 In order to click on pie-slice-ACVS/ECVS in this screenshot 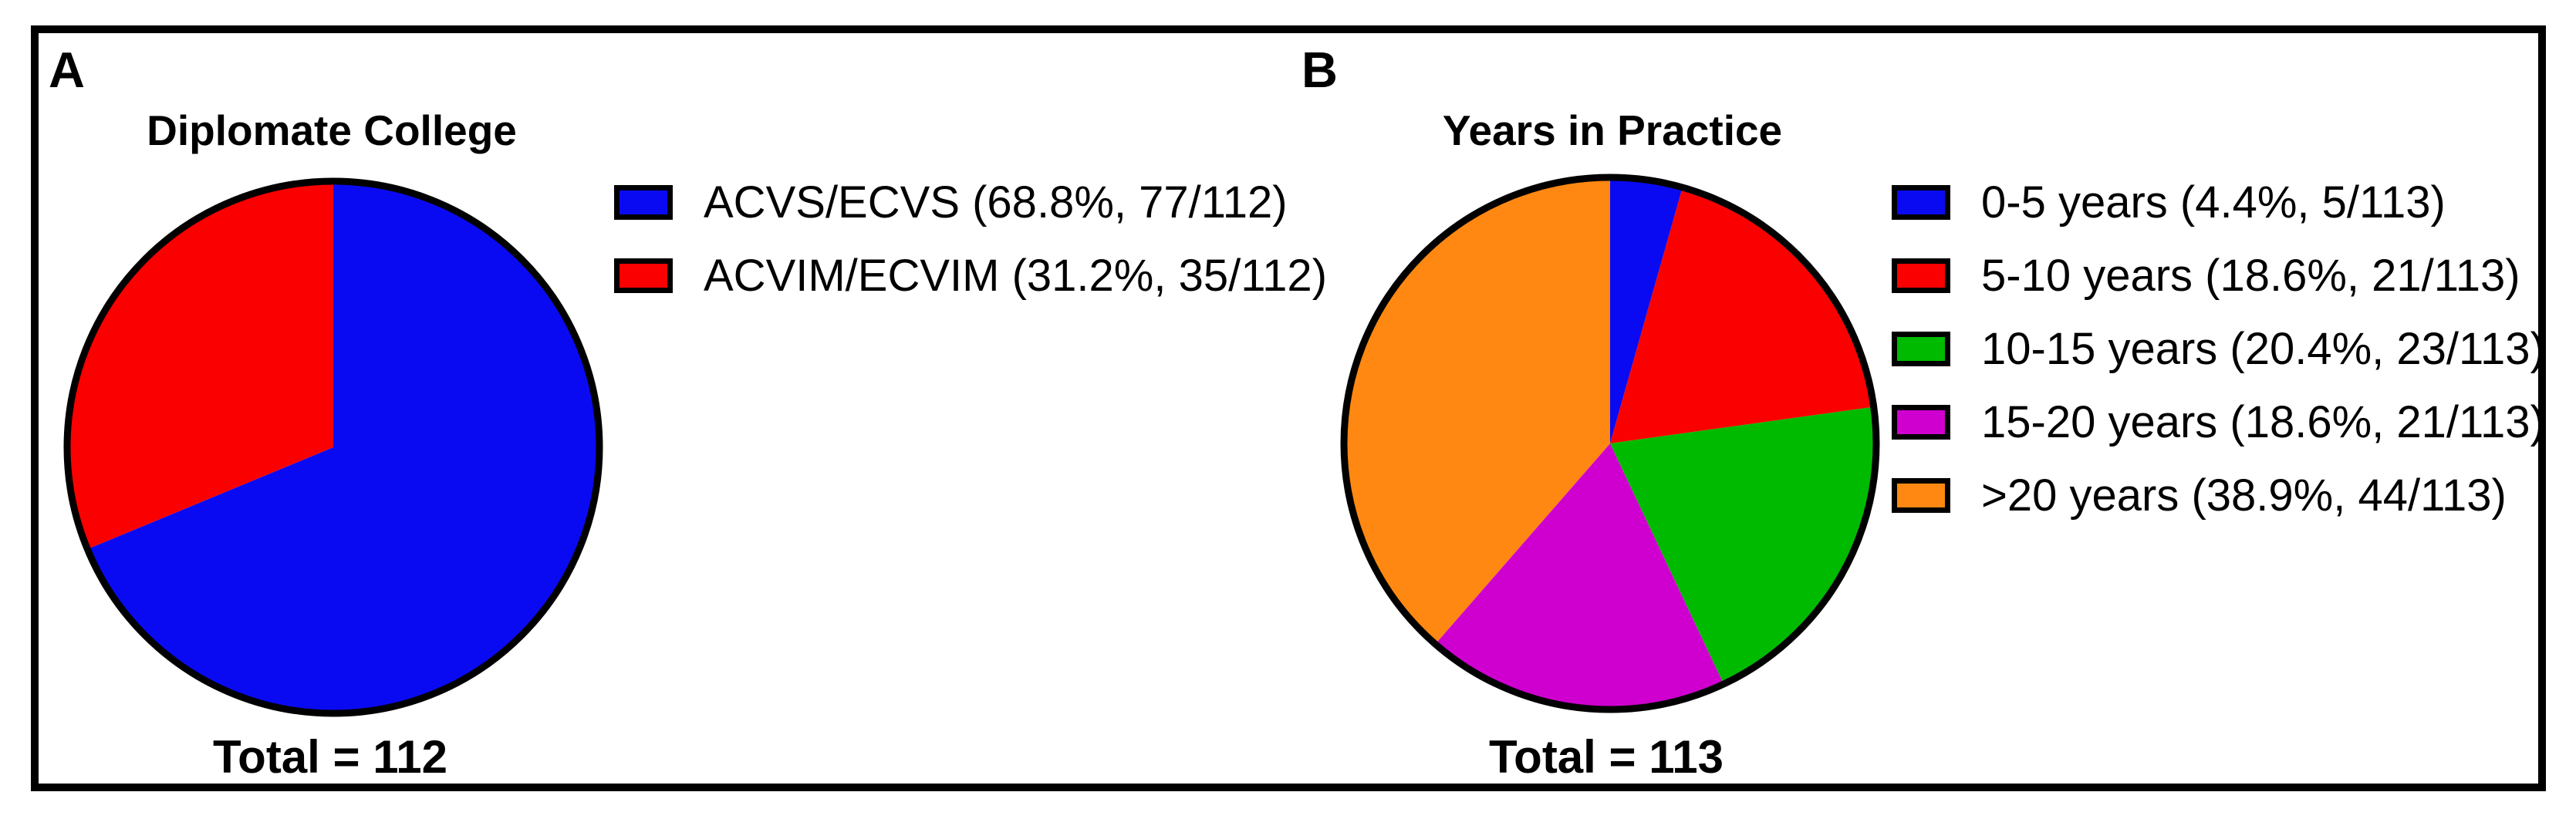, I will do `click(343, 447)`.